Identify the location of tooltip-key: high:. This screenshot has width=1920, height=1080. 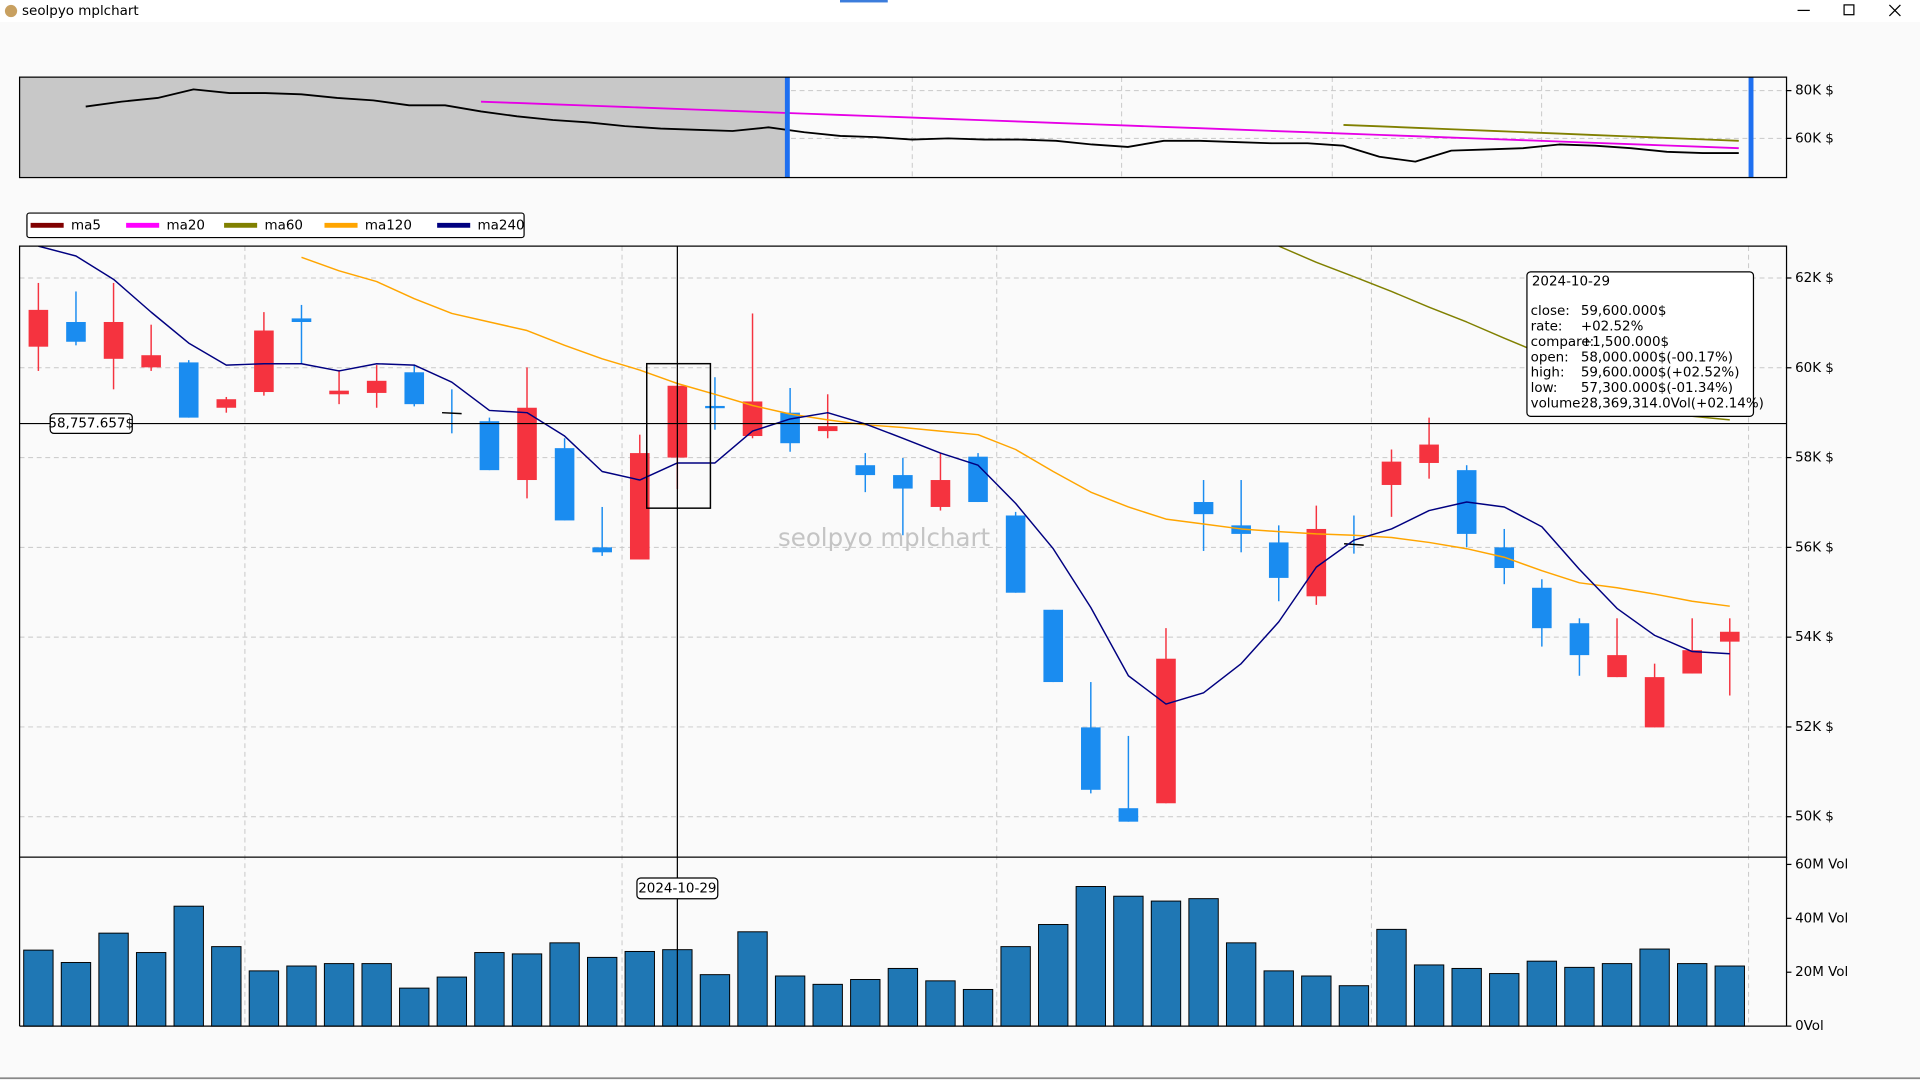
(1548, 373).